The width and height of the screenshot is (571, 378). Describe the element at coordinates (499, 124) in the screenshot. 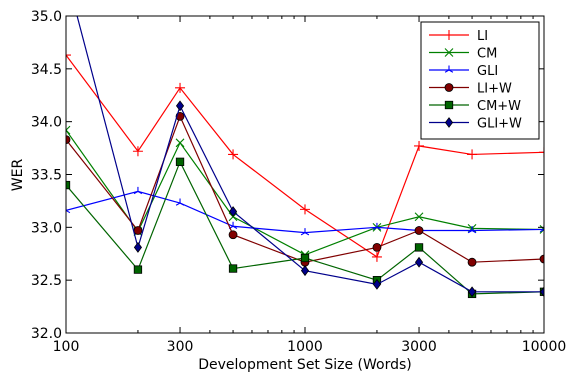

I see `legend-label: GLI+W` at that location.